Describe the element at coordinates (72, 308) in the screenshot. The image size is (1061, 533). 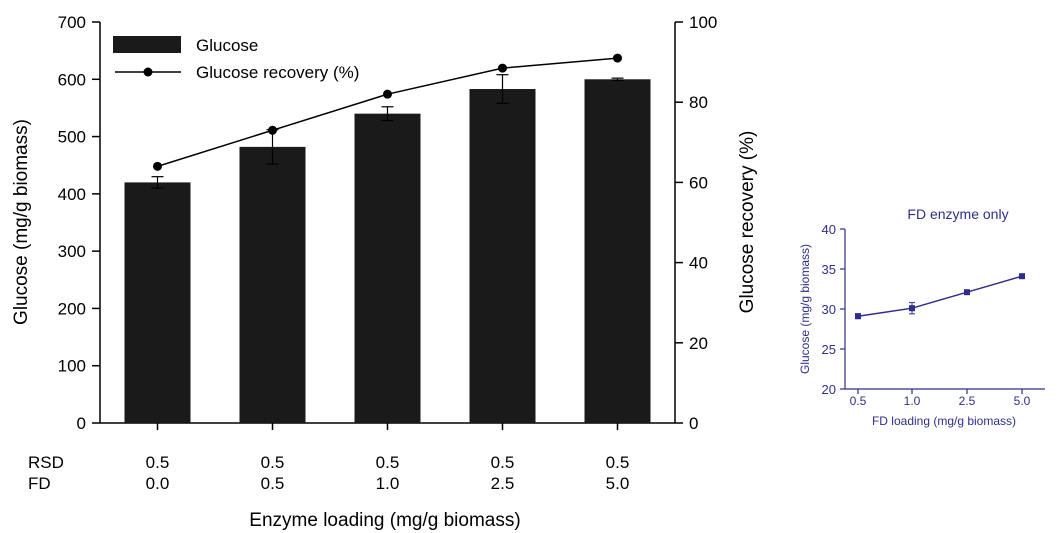
I see `left-y-tick-label: 200` at that location.